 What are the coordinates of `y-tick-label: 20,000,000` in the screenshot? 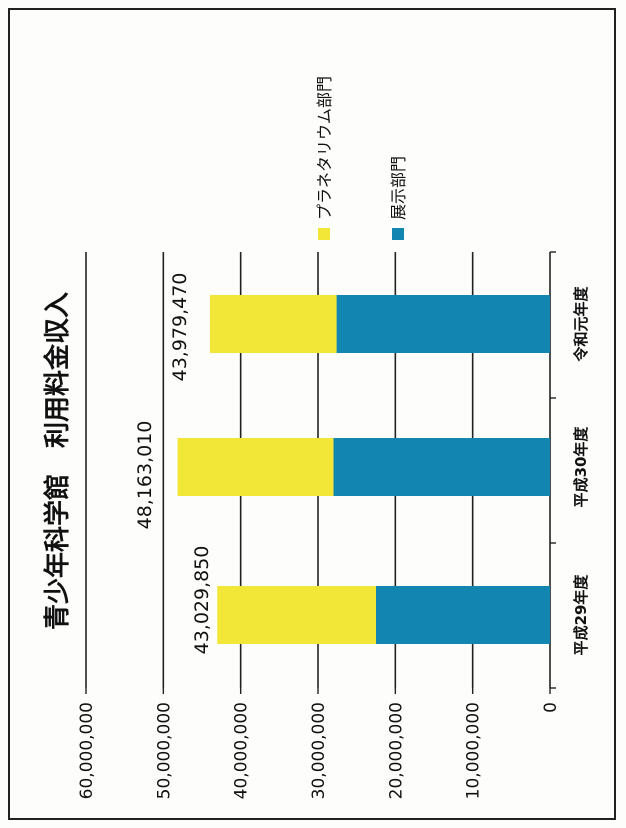 It's located at (396, 750).